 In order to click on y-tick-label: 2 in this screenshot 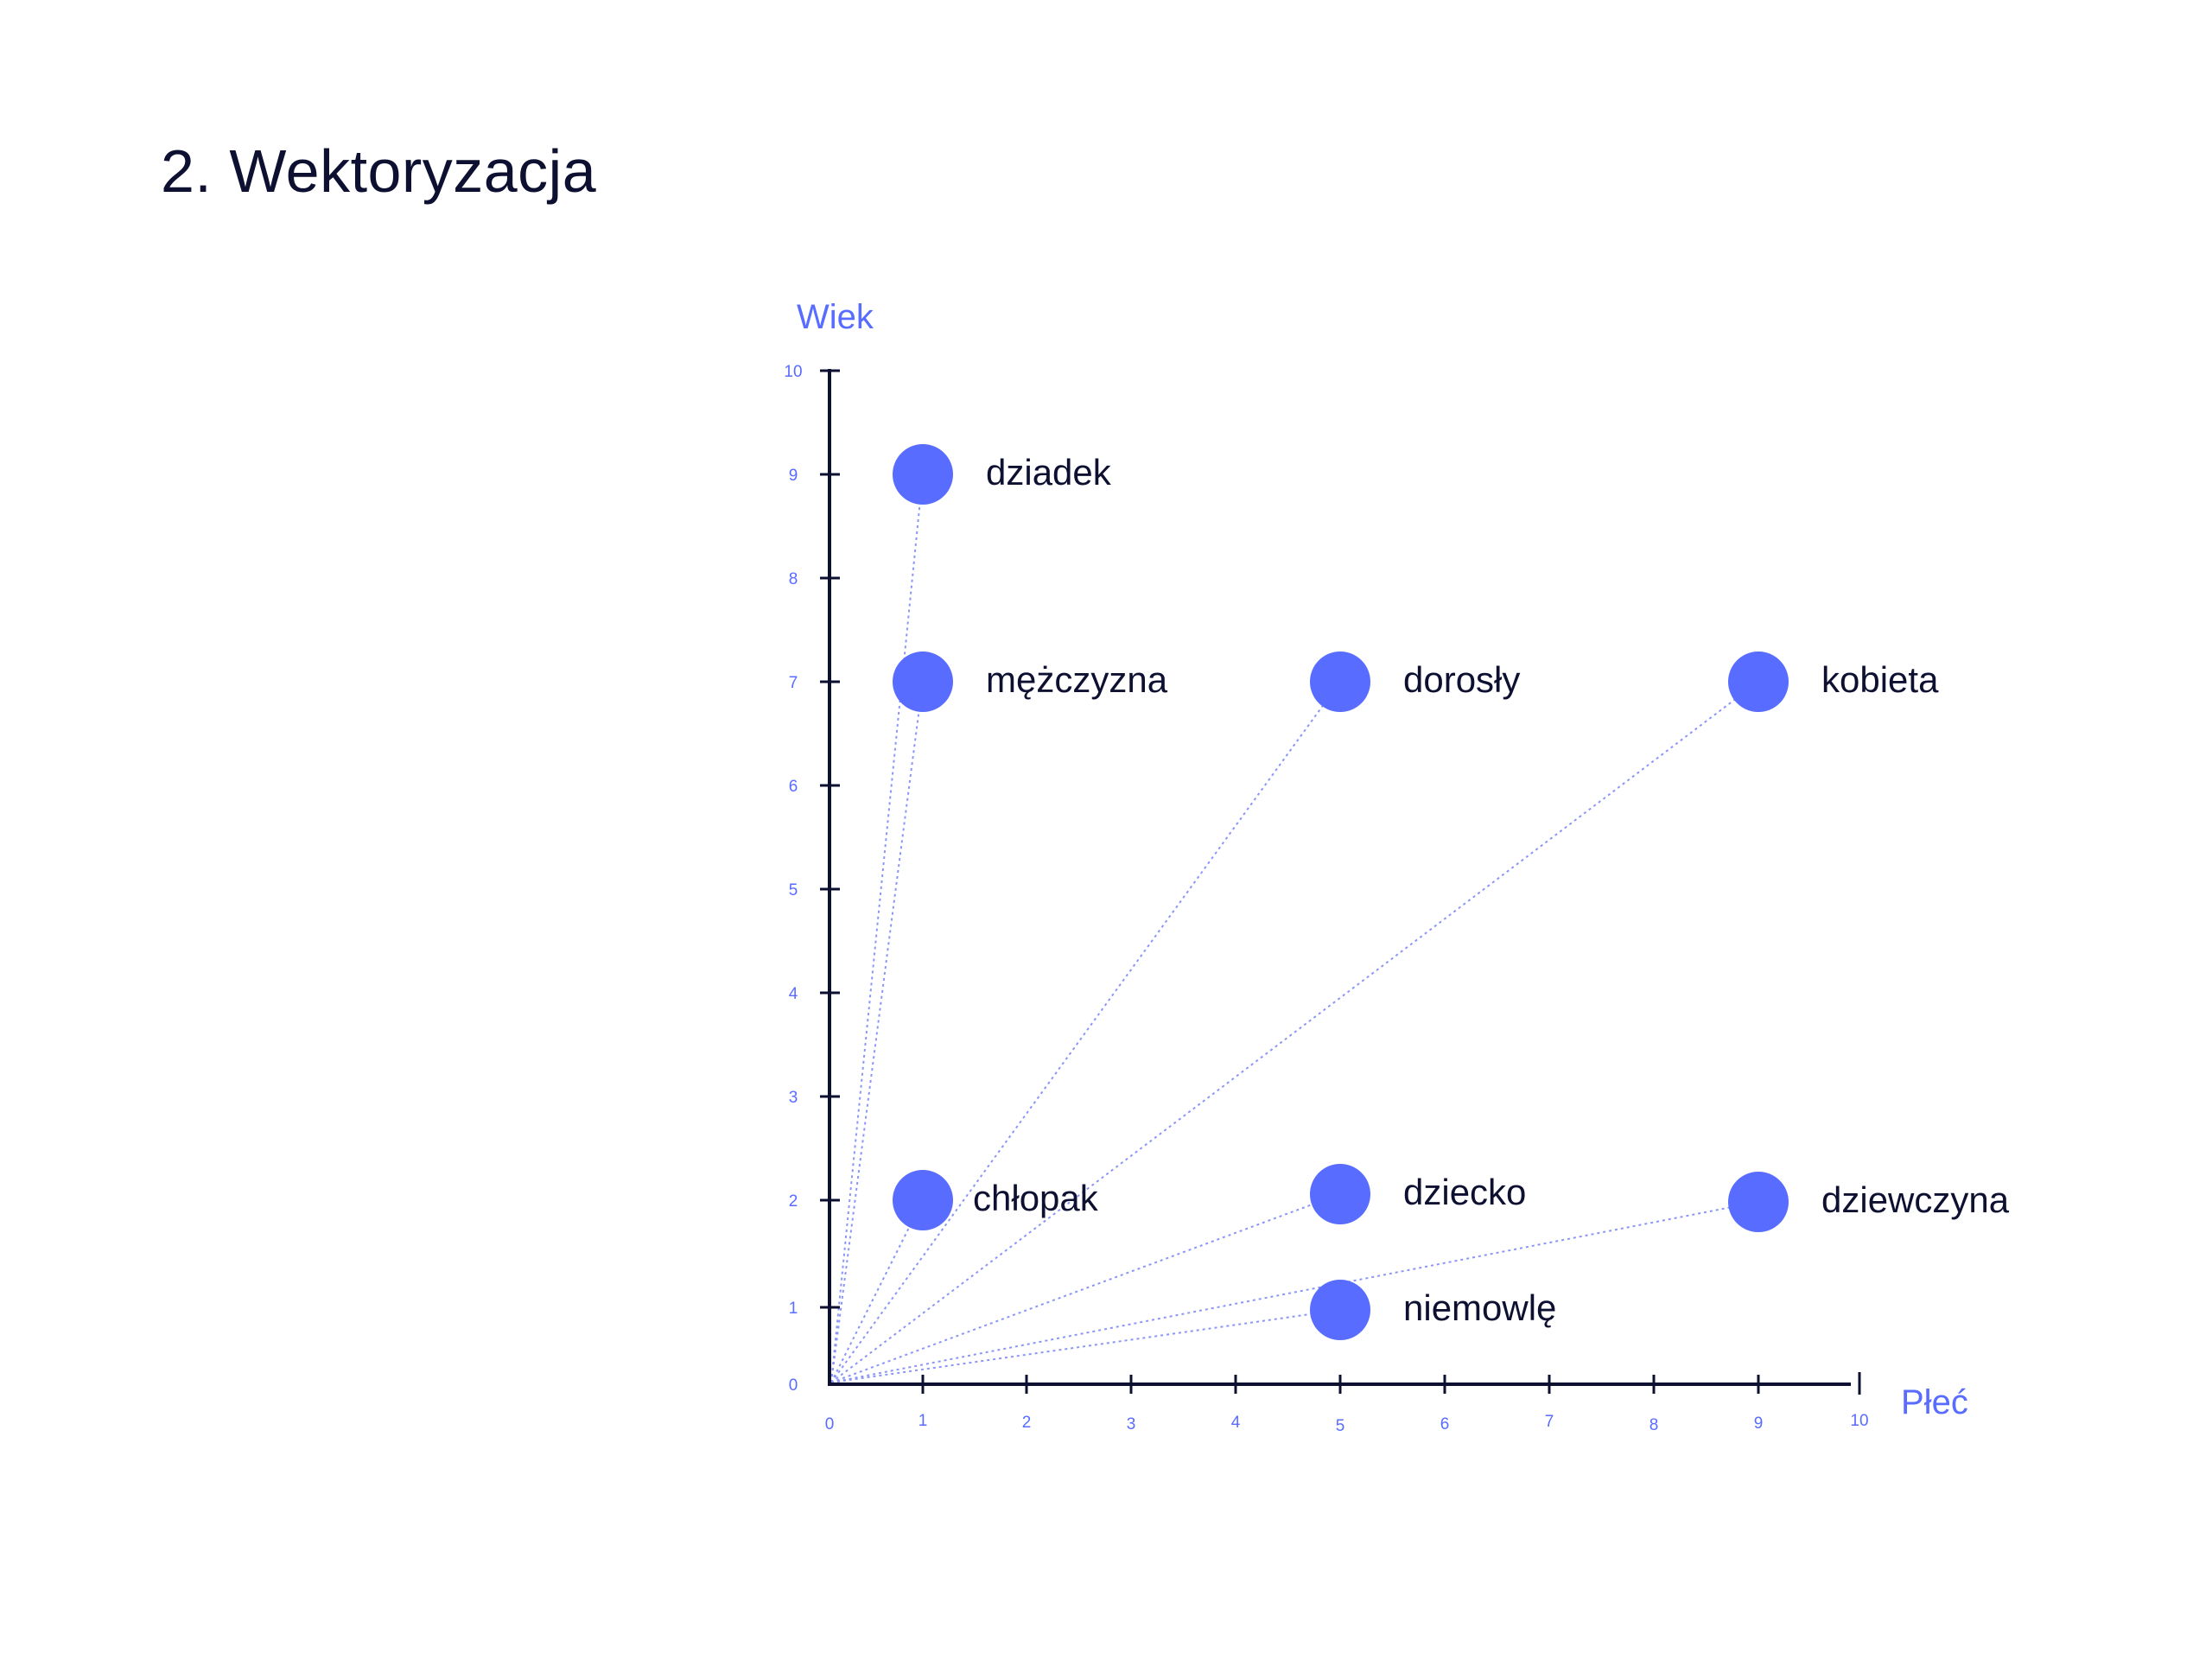, I will do `click(793, 1201)`.